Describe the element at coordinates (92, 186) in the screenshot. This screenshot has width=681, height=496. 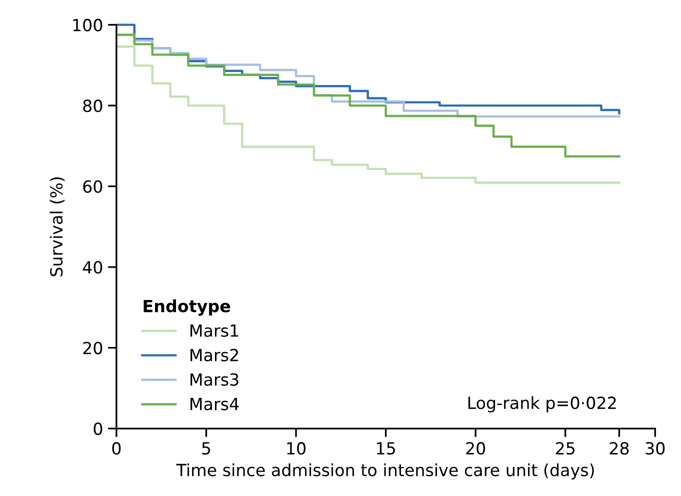
I see `y-tick-label: 60` at that location.